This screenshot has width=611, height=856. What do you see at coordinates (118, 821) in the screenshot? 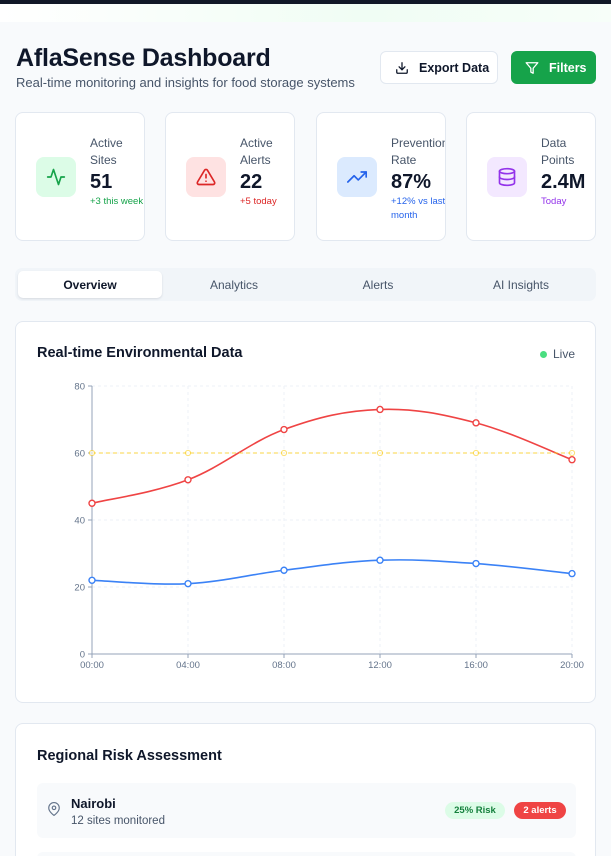
I see `region-sites: 12 sites monitored` at bounding box center [118, 821].